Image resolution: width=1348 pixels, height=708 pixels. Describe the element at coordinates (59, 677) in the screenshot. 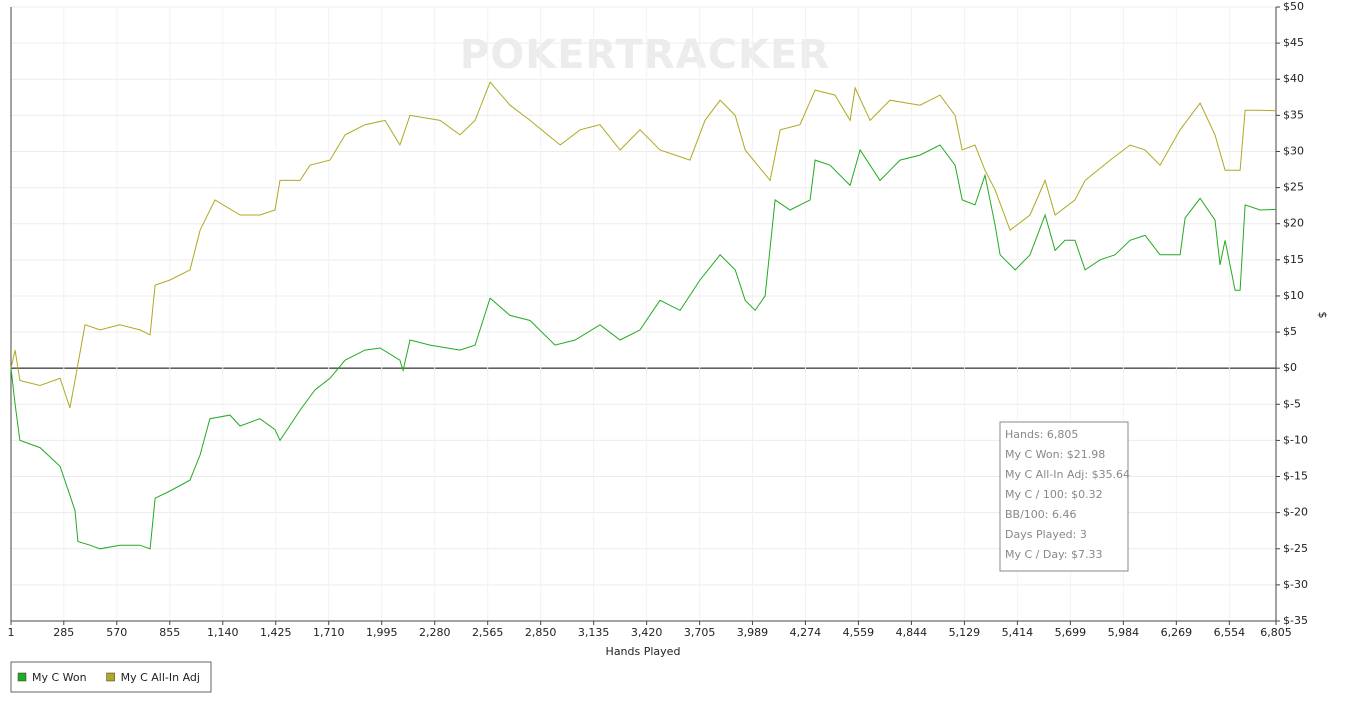

I see `legend-label: My C Won` at that location.